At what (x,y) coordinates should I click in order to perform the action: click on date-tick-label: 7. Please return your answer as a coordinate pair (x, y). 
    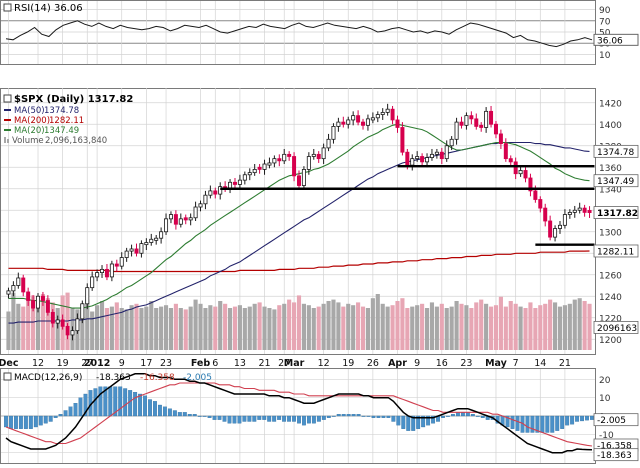
    Looking at the image, I should click on (516, 363).